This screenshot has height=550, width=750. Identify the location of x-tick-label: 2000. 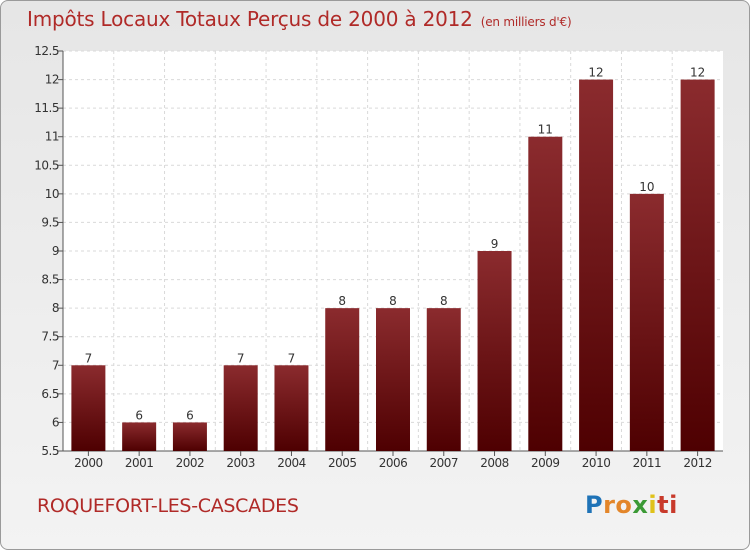
(88, 463).